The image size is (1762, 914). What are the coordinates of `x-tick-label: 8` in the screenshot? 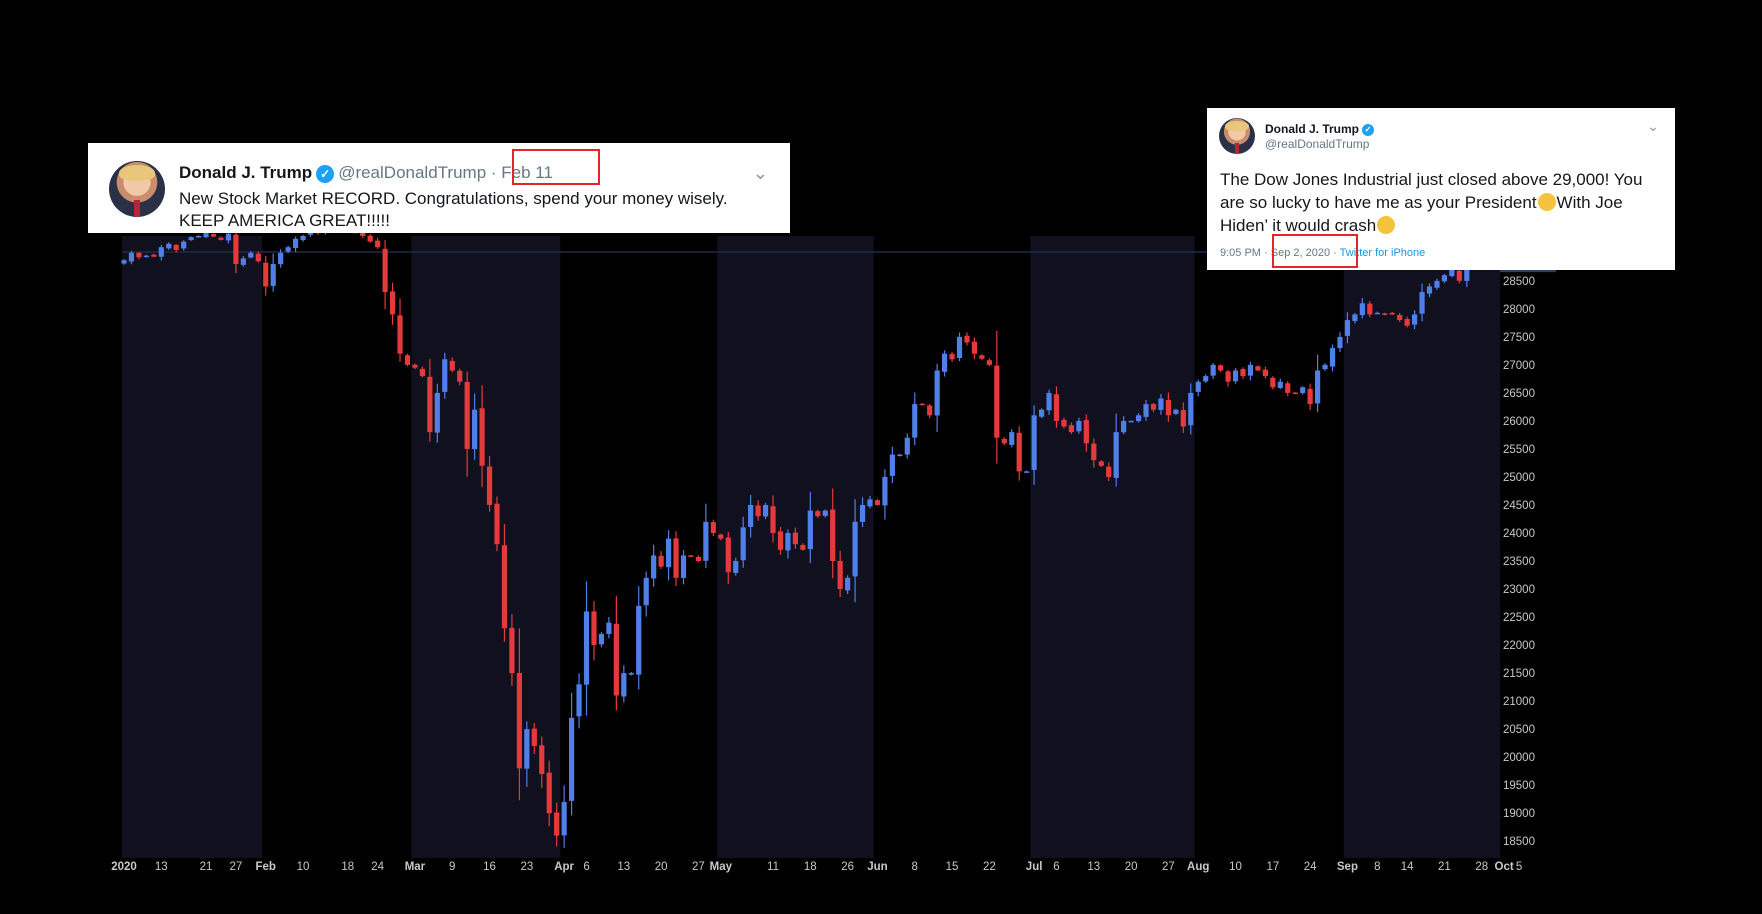 It's located at (915, 867).